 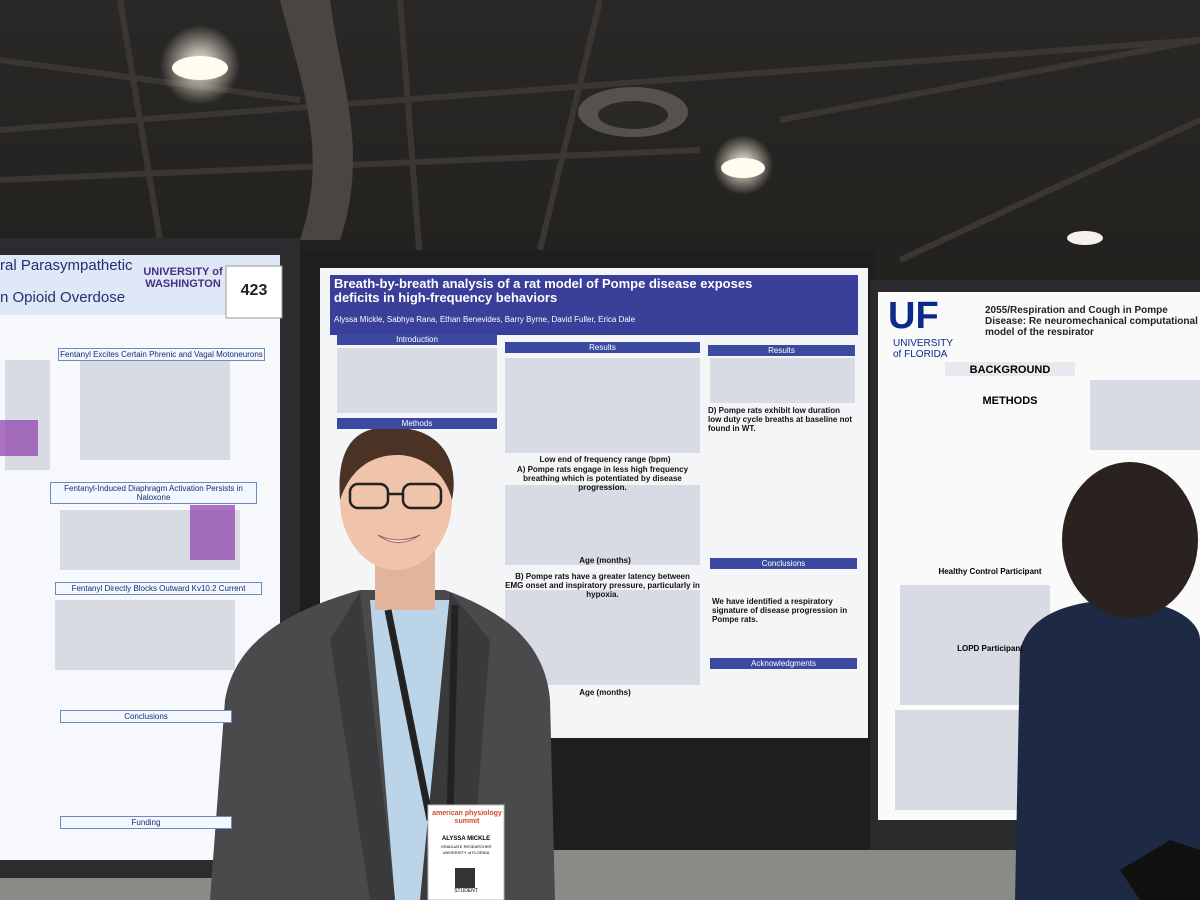 I want to click on section-heading: Funding, so click(x=146, y=822).